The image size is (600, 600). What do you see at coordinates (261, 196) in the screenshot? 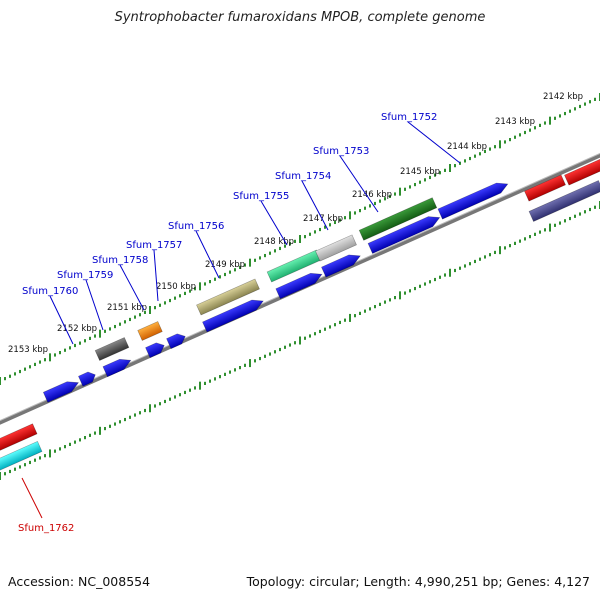
I see `gene-label-sfum-1755: Sfum_1755` at bounding box center [261, 196].